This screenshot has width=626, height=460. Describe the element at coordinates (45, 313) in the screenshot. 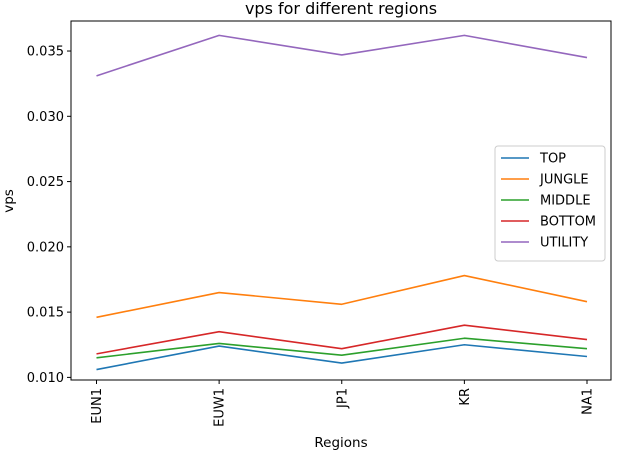

I see `y-tick-label: 0.015` at that location.